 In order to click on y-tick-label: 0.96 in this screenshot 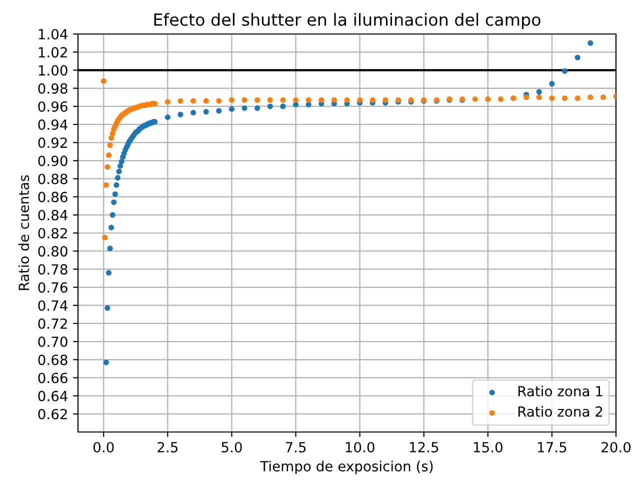, I will do `click(53, 106)`.